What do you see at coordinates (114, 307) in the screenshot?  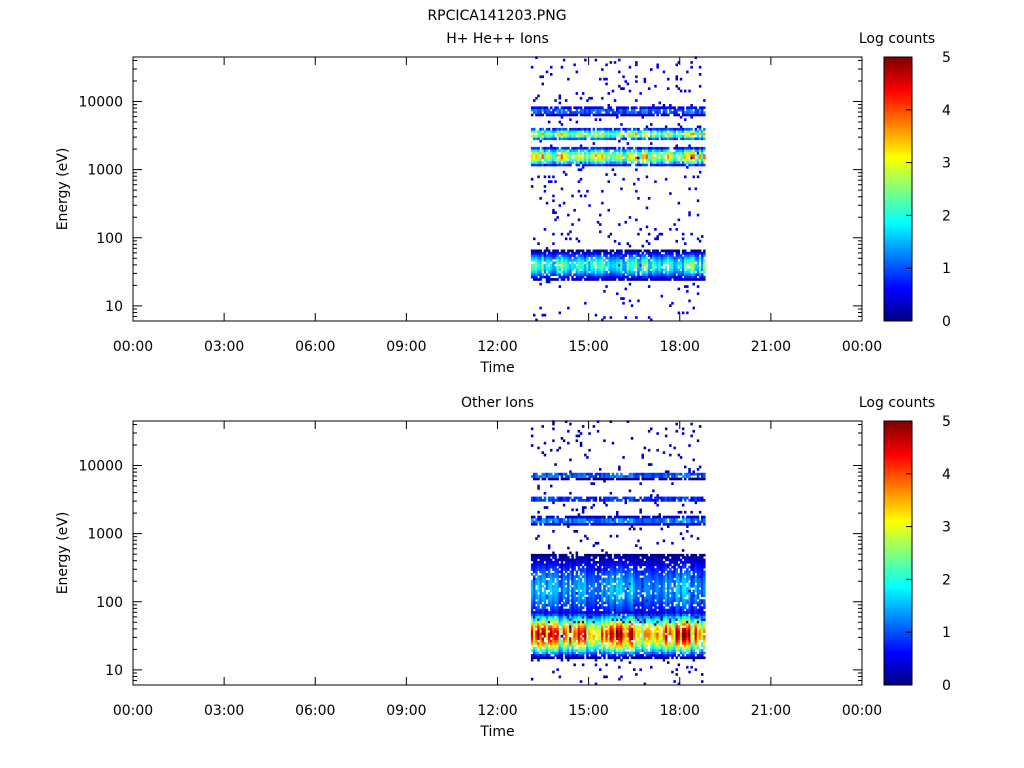 I see `y-tick-label: 10` at bounding box center [114, 307].